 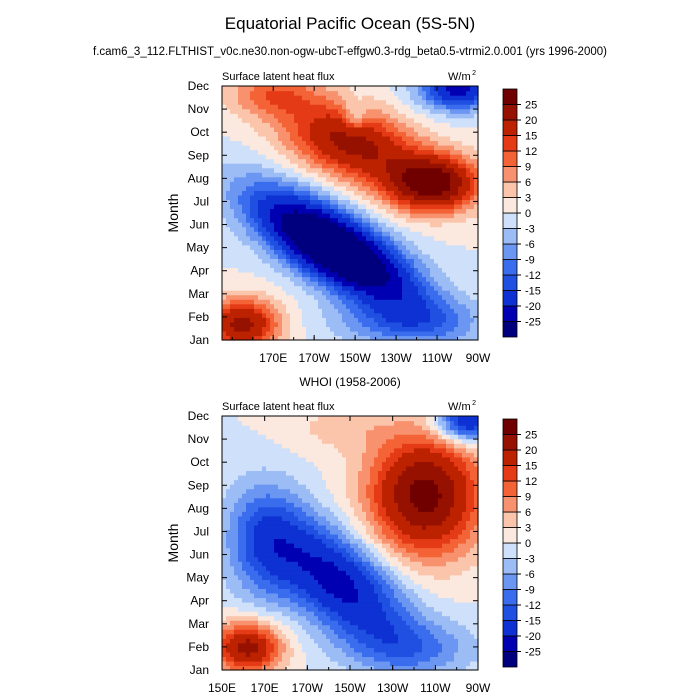 I want to click on y-tick-label: Nov, so click(x=198, y=109).